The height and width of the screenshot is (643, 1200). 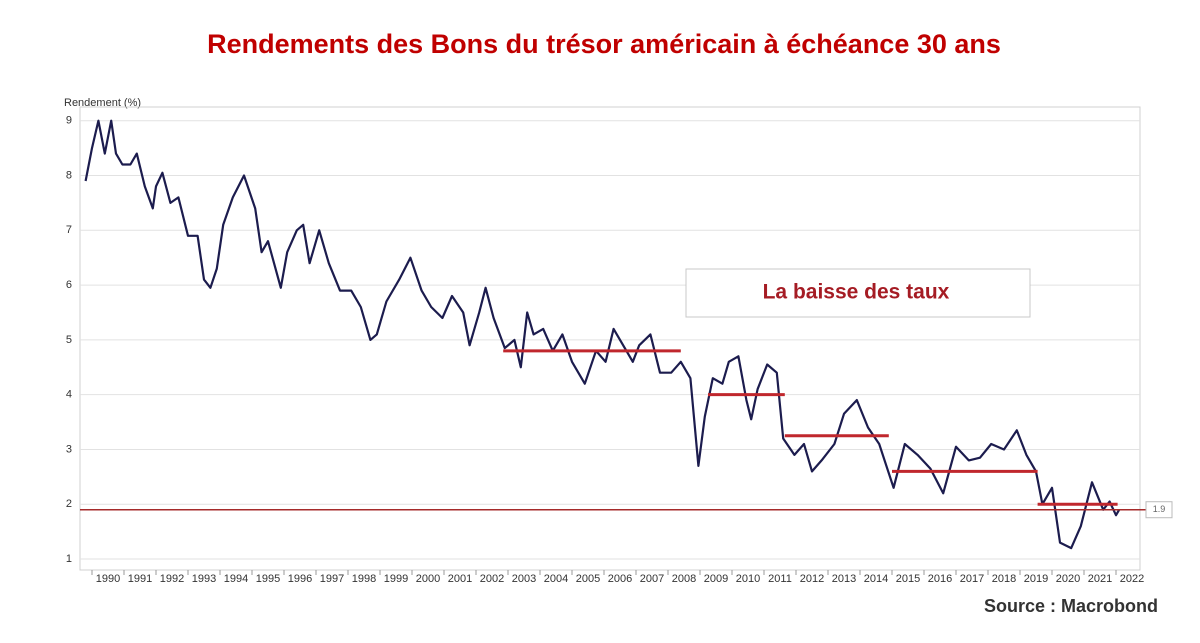 What do you see at coordinates (1004, 579) in the screenshot?
I see `x-tick-label: 2018` at bounding box center [1004, 579].